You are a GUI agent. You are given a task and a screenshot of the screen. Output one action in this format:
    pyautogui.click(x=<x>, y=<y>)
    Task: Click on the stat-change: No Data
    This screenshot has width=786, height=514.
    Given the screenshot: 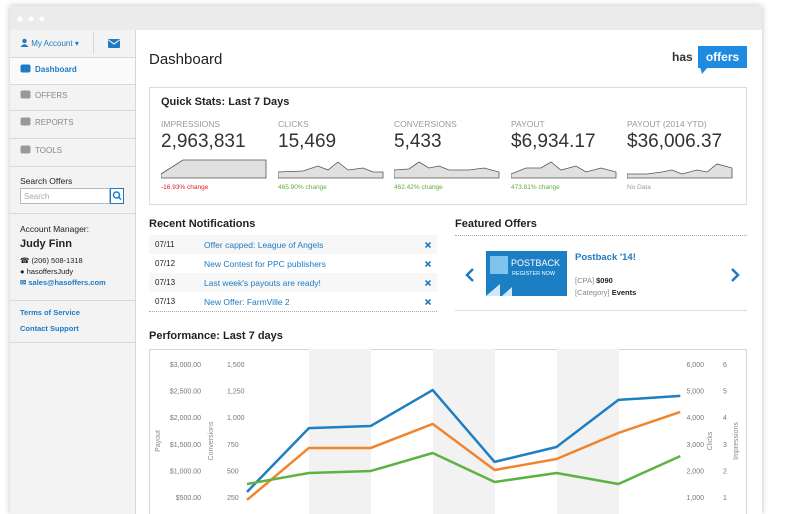 What is the action you would take?
    pyautogui.click(x=639, y=187)
    